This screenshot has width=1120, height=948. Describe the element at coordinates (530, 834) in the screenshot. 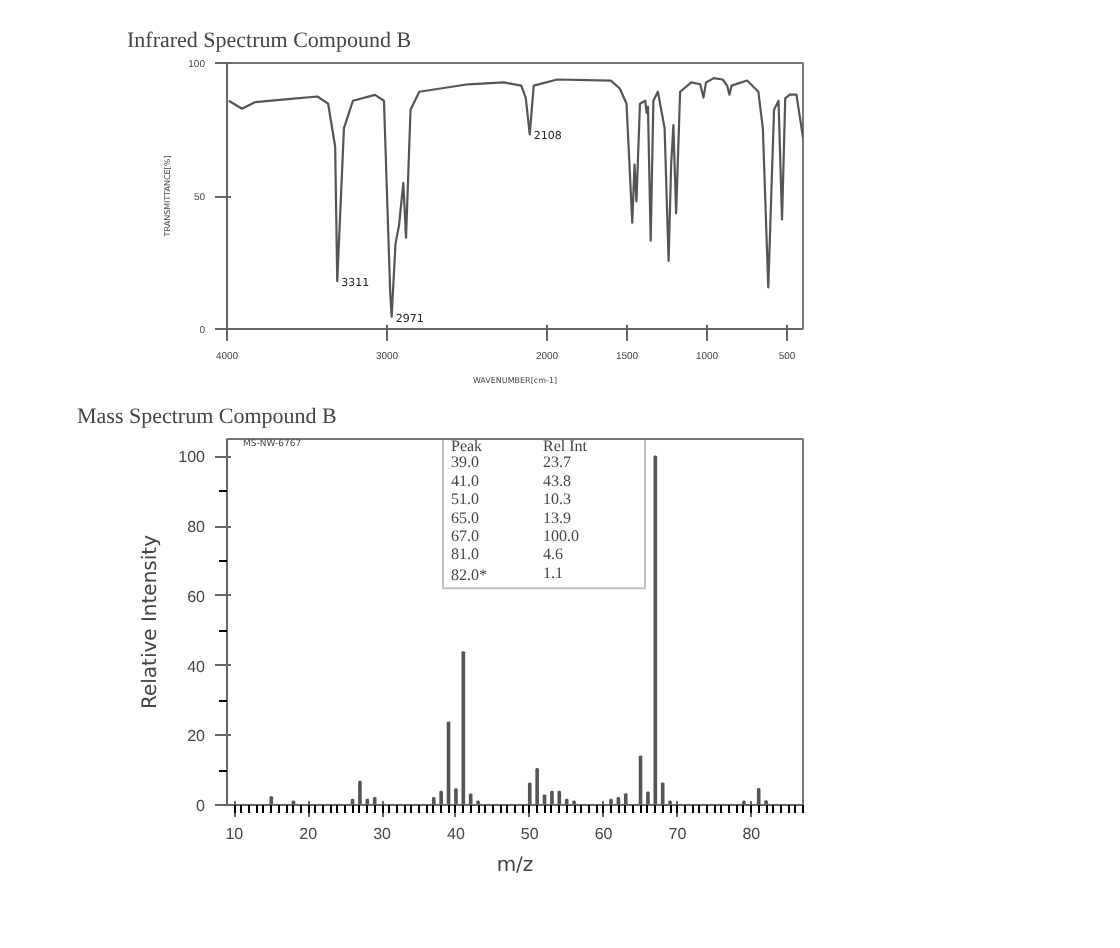

I see `x-tick-label: 50` at that location.